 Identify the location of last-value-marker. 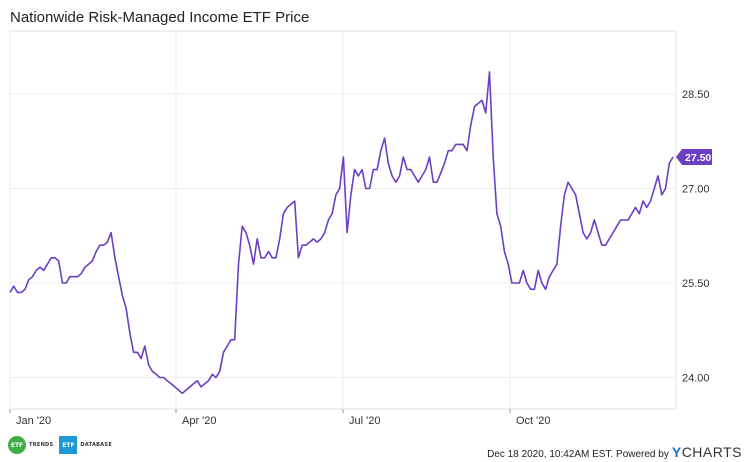
(694, 157).